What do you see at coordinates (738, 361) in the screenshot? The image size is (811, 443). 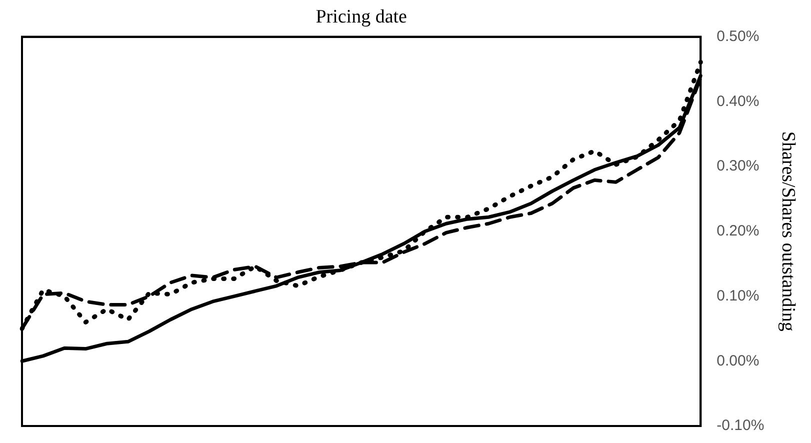 I see `y-tick-label: 0.00%` at bounding box center [738, 361].